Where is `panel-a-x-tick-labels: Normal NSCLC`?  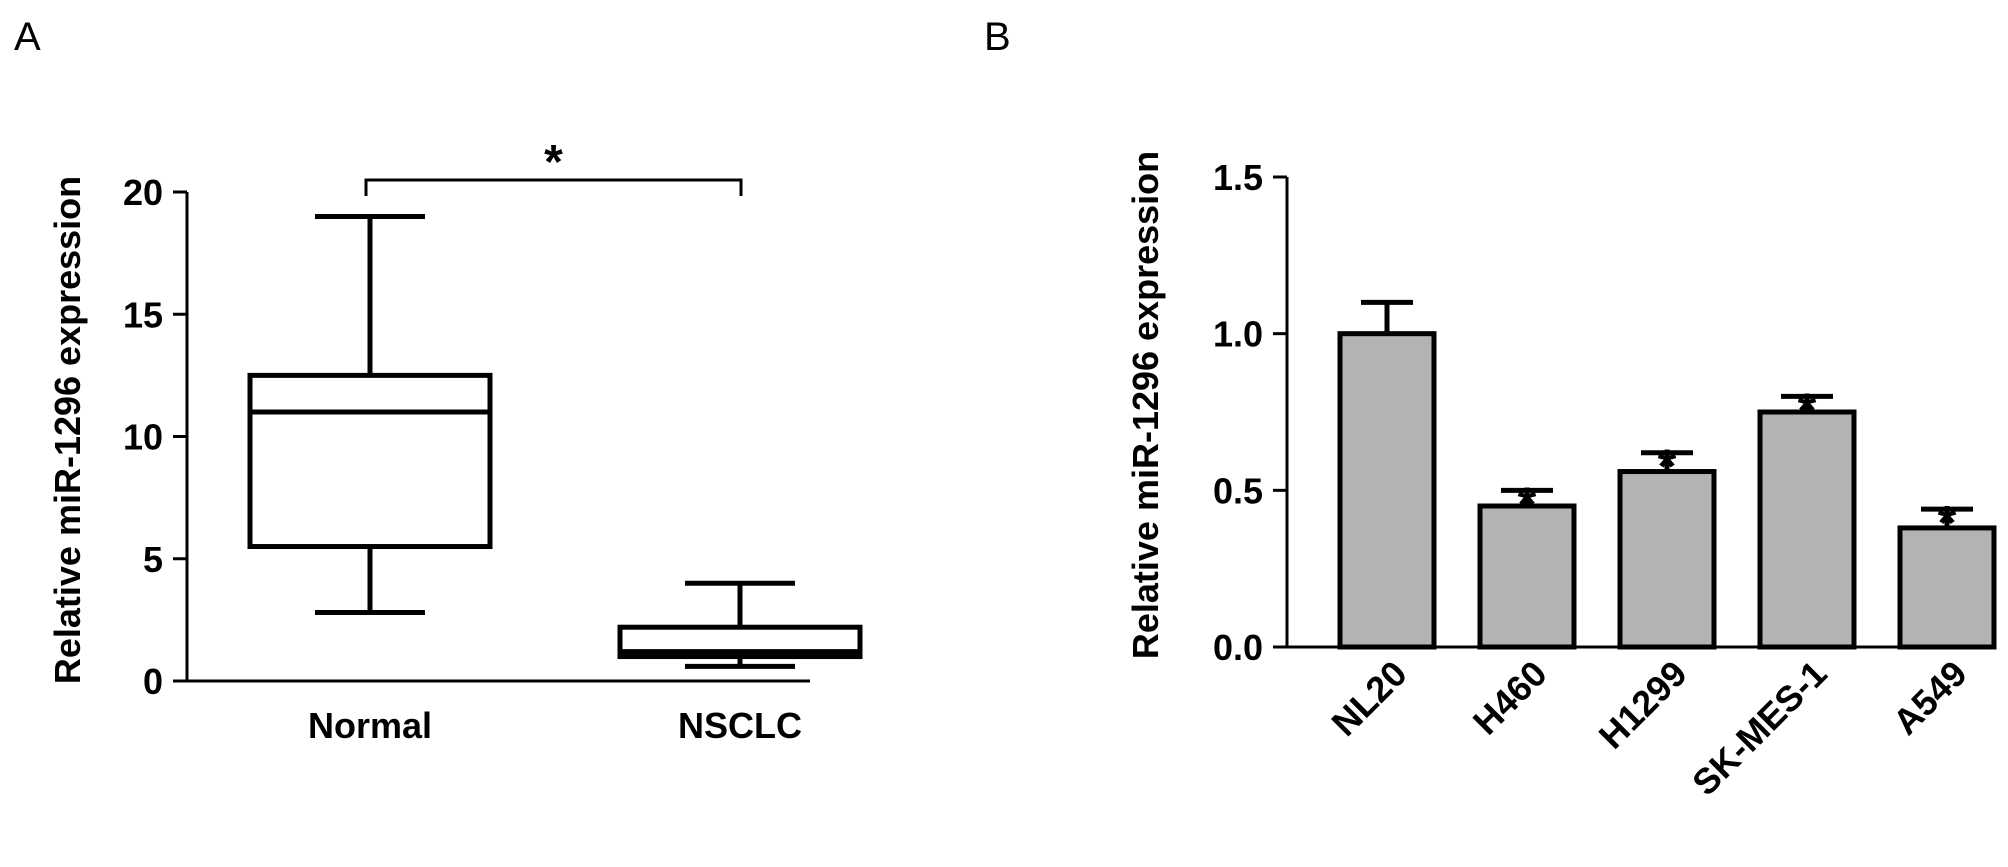 panel-a-x-tick-labels: Normal NSCLC is located at coordinates (555, 725).